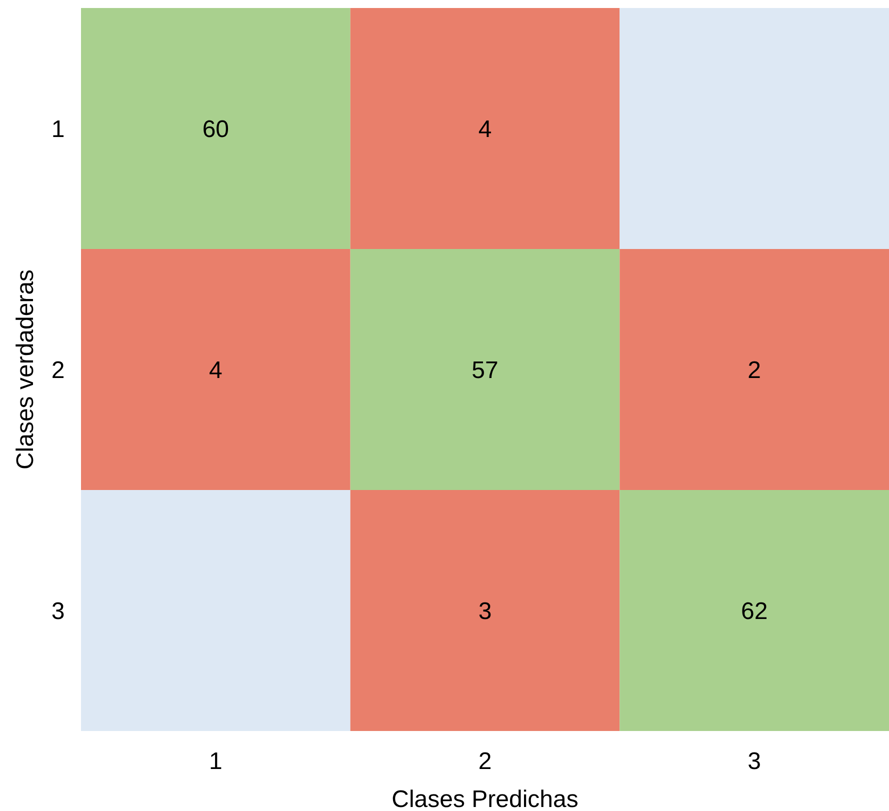 The width and height of the screenshot is (889, 811). Describe the element at coordinates (58, 370) in the screenshot. I see `y-tick-label: 2` at that location.